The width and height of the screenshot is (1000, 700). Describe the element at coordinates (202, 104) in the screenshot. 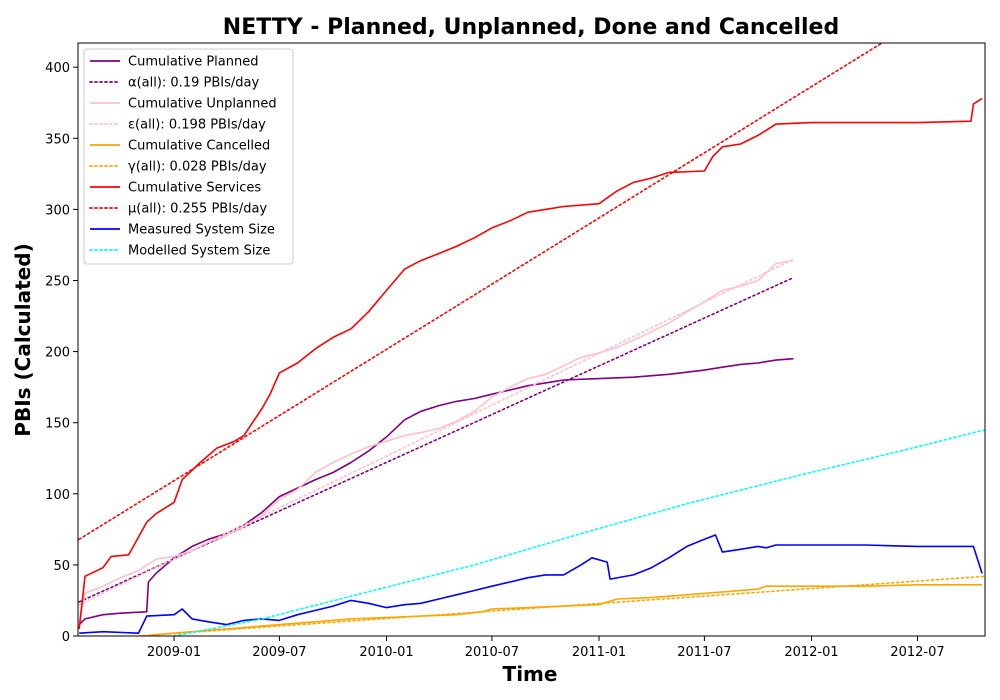

I see `legend-label: Cumulative Unplanned` at that location.